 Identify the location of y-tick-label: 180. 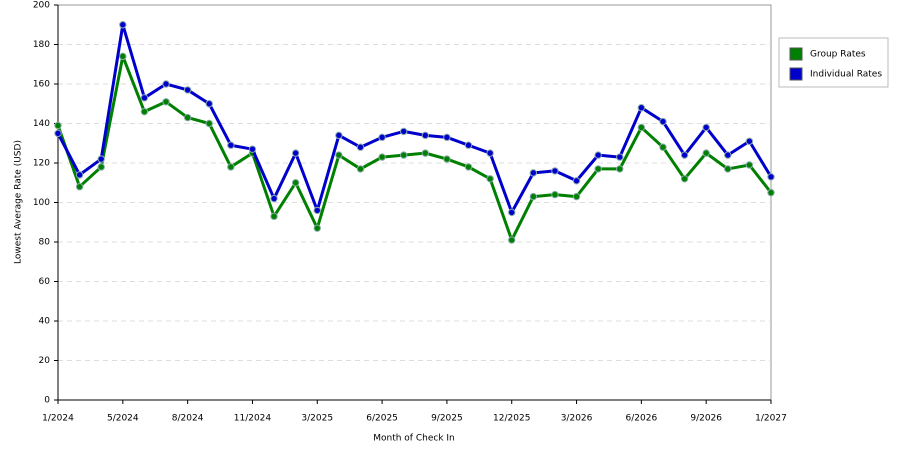
(41, 45).